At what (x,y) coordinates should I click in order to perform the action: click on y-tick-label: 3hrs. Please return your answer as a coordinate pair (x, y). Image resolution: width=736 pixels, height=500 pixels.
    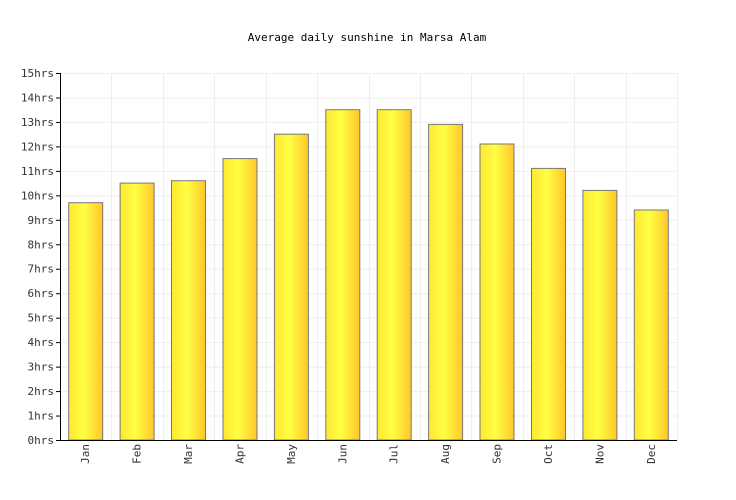
    Looking at the image, I should click on (41, 367).